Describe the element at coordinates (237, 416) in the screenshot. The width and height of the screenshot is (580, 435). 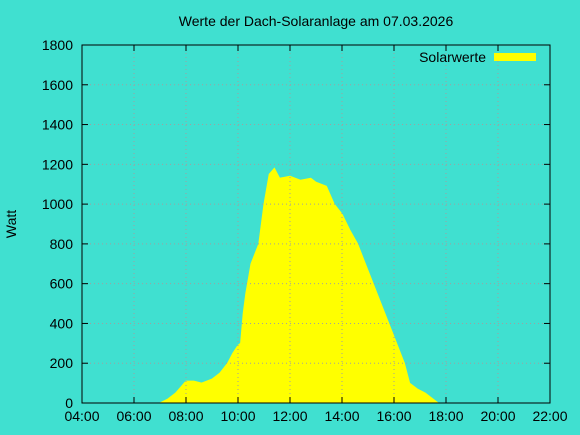
I see `x-tick-label: 10:00` at that location.